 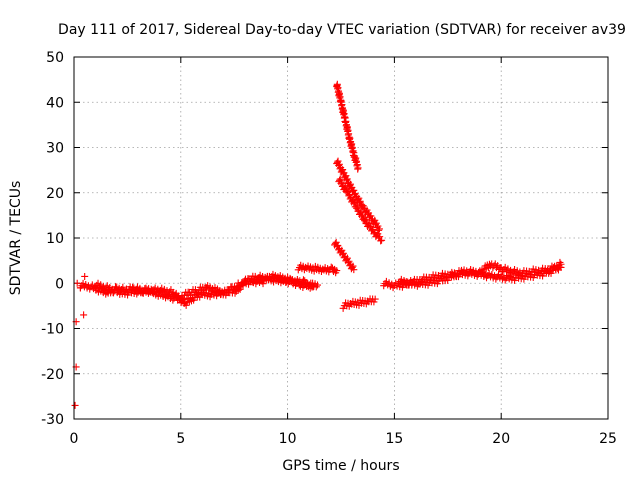 I want to click on y-tick-label: 40, so click(x=55, y=103).